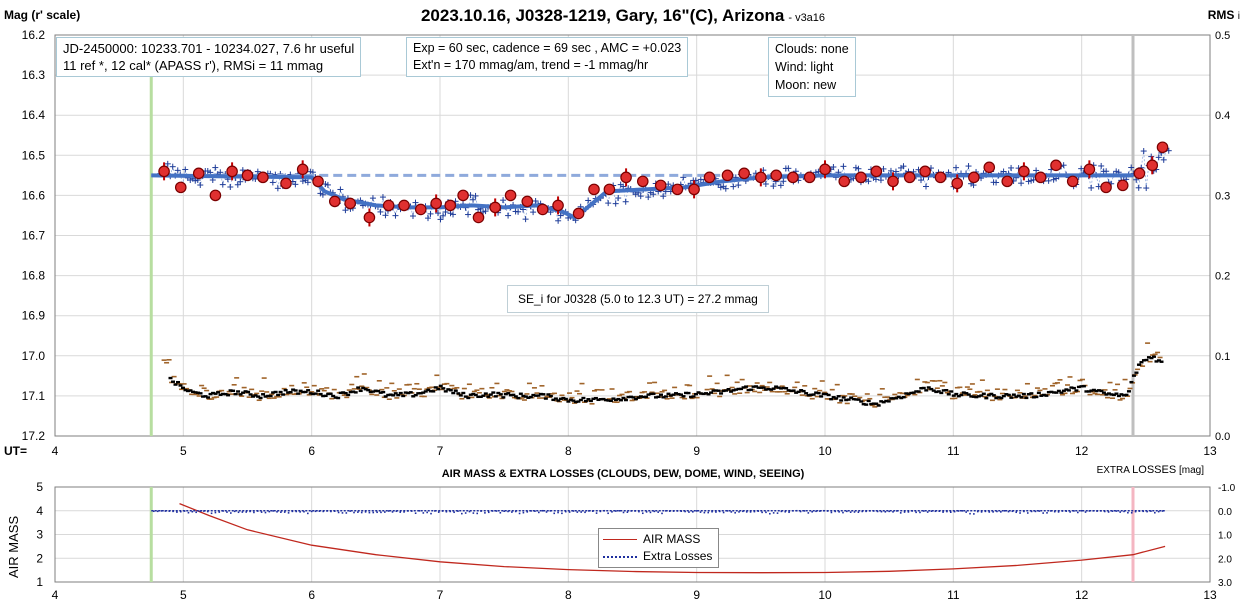 The width and height of the screenshot is (1246, 610). Describe the element at coordinates (1222, 36) in the screenshot. I see `y2-tick-label: 0.5` at that location.